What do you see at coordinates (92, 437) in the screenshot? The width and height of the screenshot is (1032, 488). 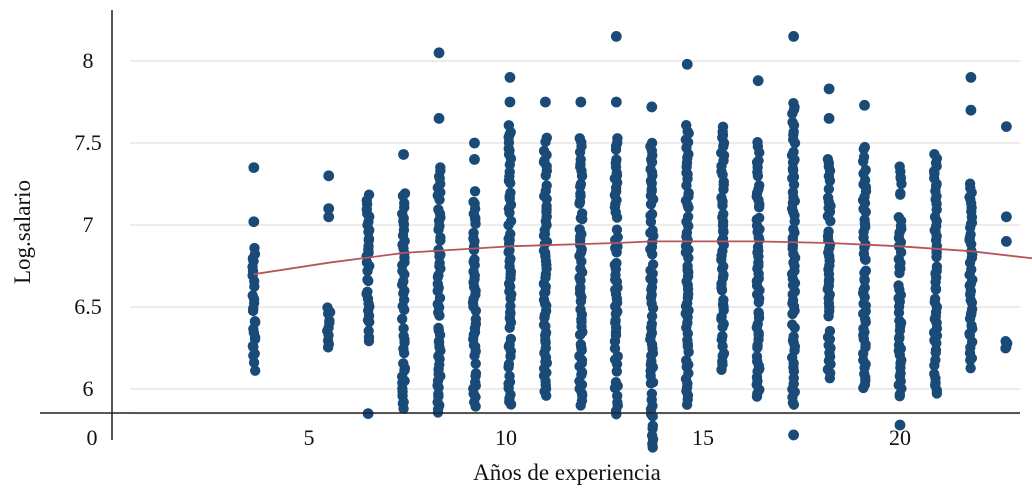 I see `origin-label: 0` at bounding box center [92, 437].